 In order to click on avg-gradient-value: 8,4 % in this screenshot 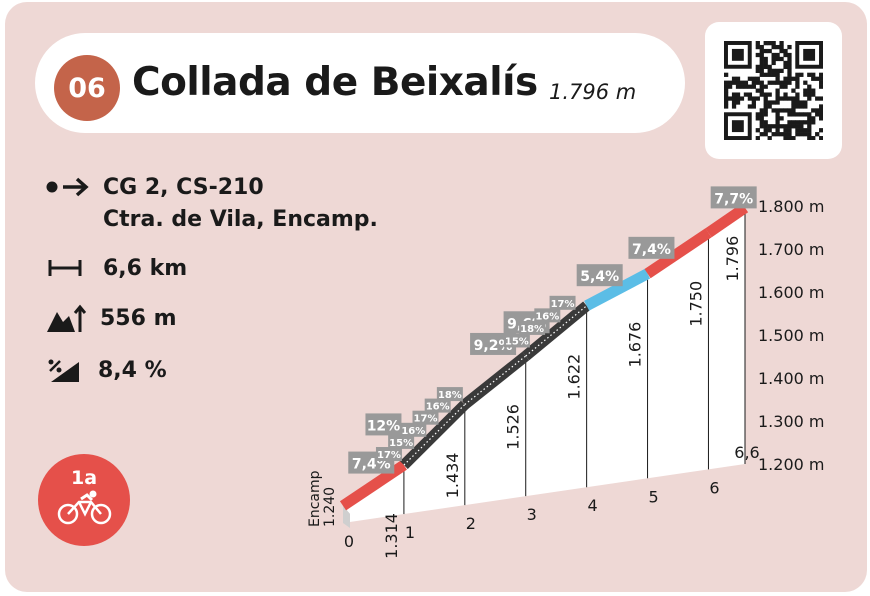, I will do `click(132, 370)`.